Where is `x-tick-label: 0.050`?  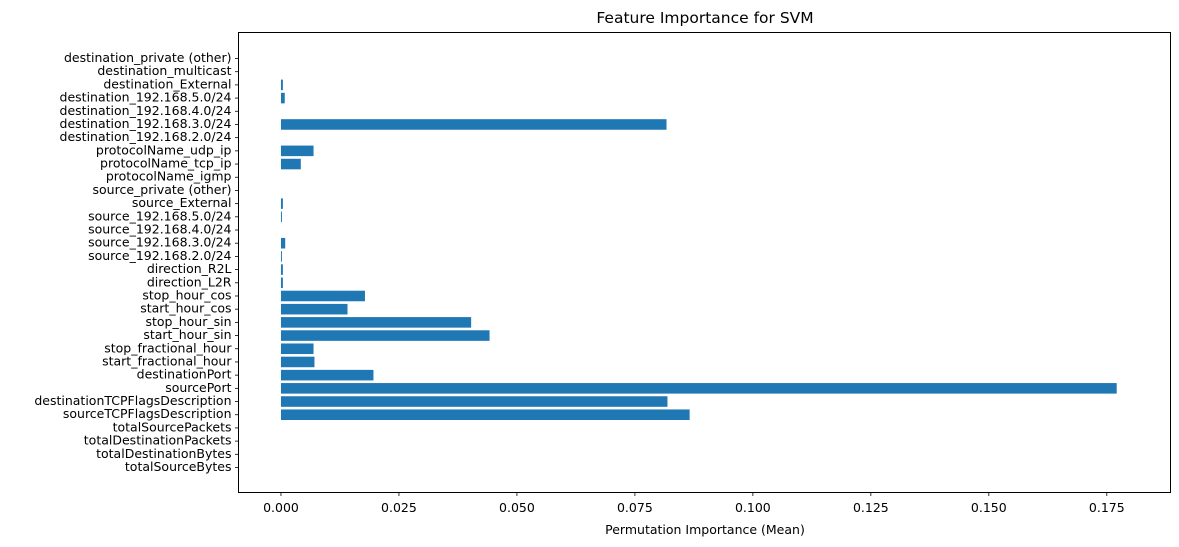 x-tick-label: 0.050 is located at coordinates (517, 507).